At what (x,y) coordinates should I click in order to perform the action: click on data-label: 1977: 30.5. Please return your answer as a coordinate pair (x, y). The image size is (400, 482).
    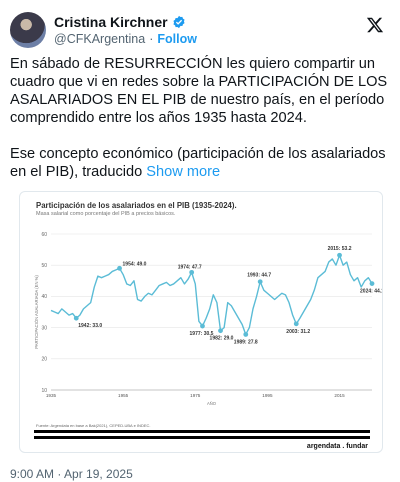
    Looking at the image, I should click on (202, 334).